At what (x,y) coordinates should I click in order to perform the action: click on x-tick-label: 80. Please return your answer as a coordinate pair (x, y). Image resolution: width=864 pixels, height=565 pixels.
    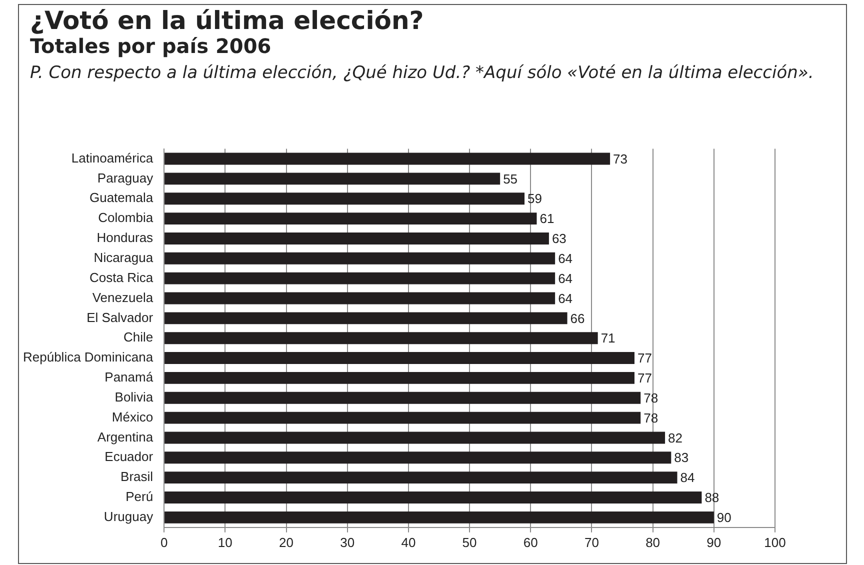
    Looking at the image, I should click on (653, 542).